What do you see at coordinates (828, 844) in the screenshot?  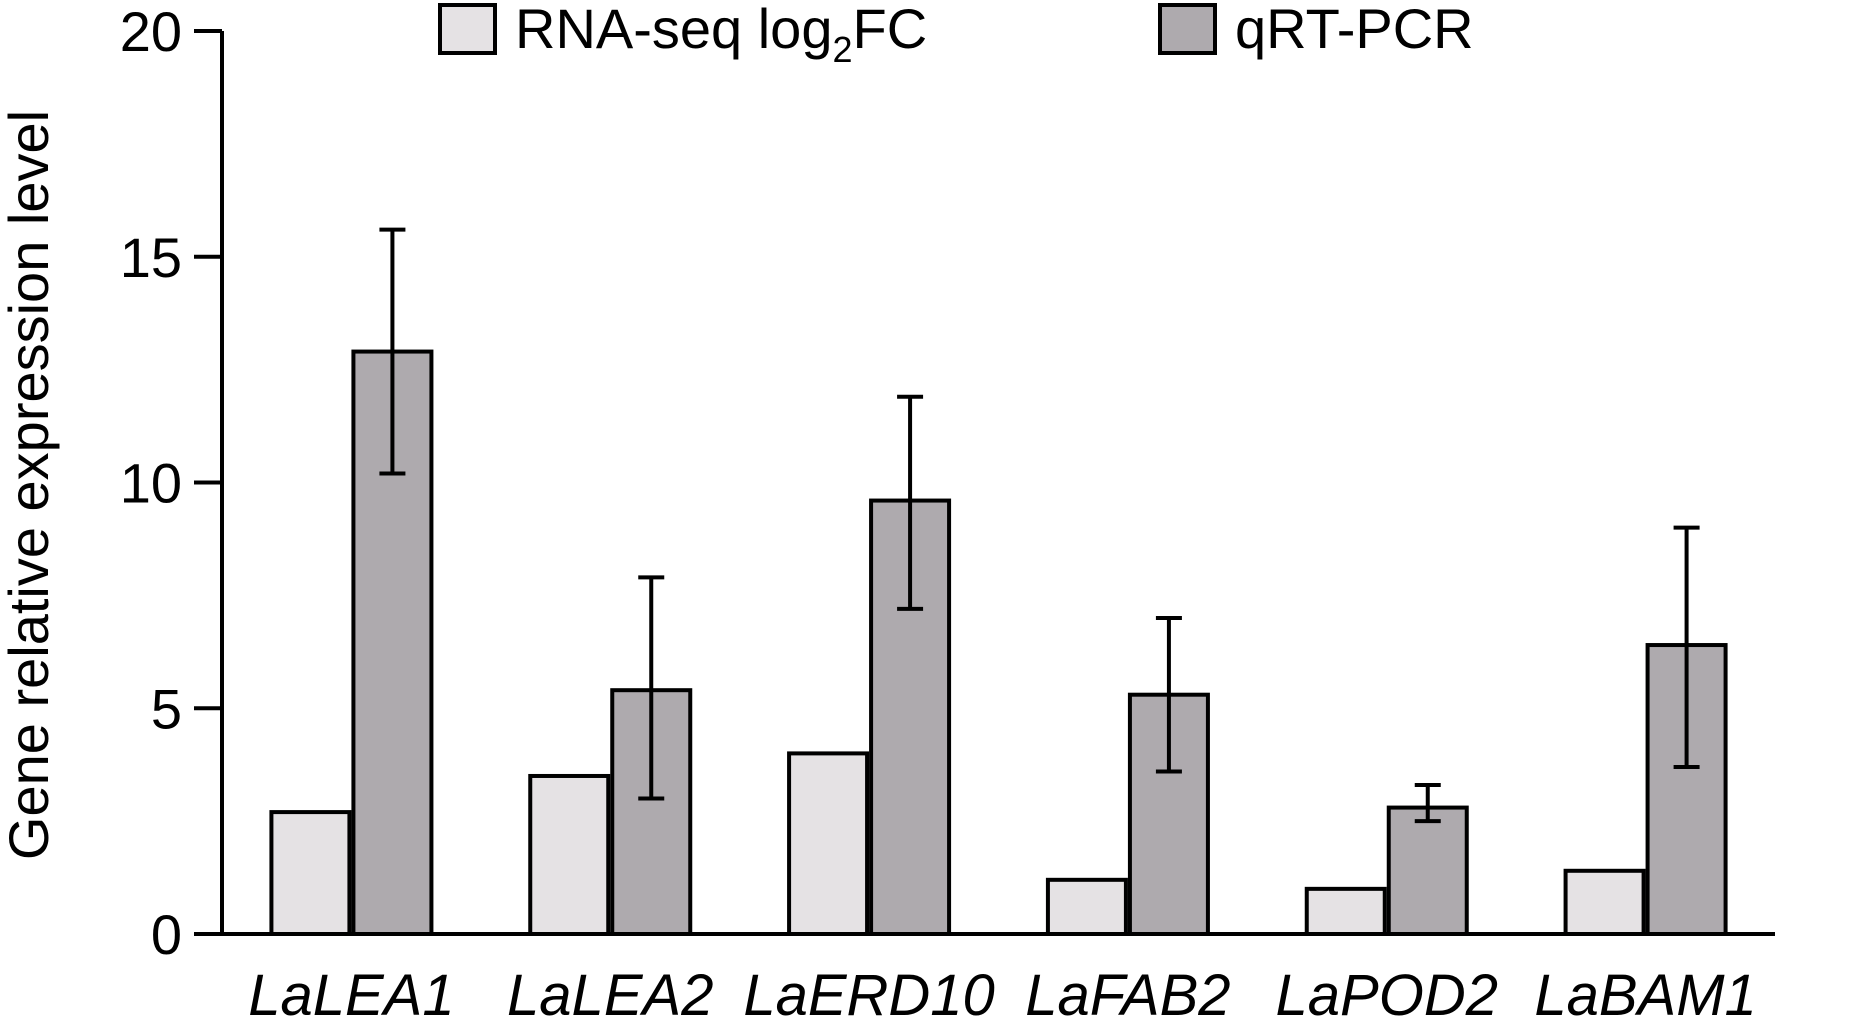 I see `bar-rnaseq-LaERD10` at bounding box center [828, 844].